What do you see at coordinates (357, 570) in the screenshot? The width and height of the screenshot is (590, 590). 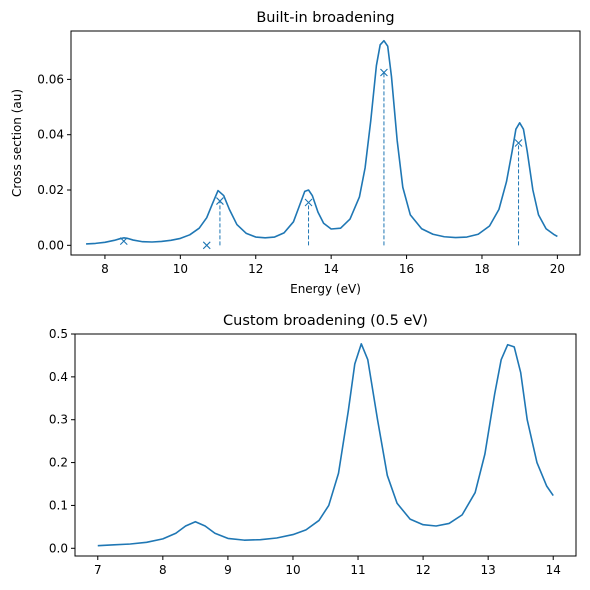 I see `x-tick-label: 11` at bounding box center [357, 570].